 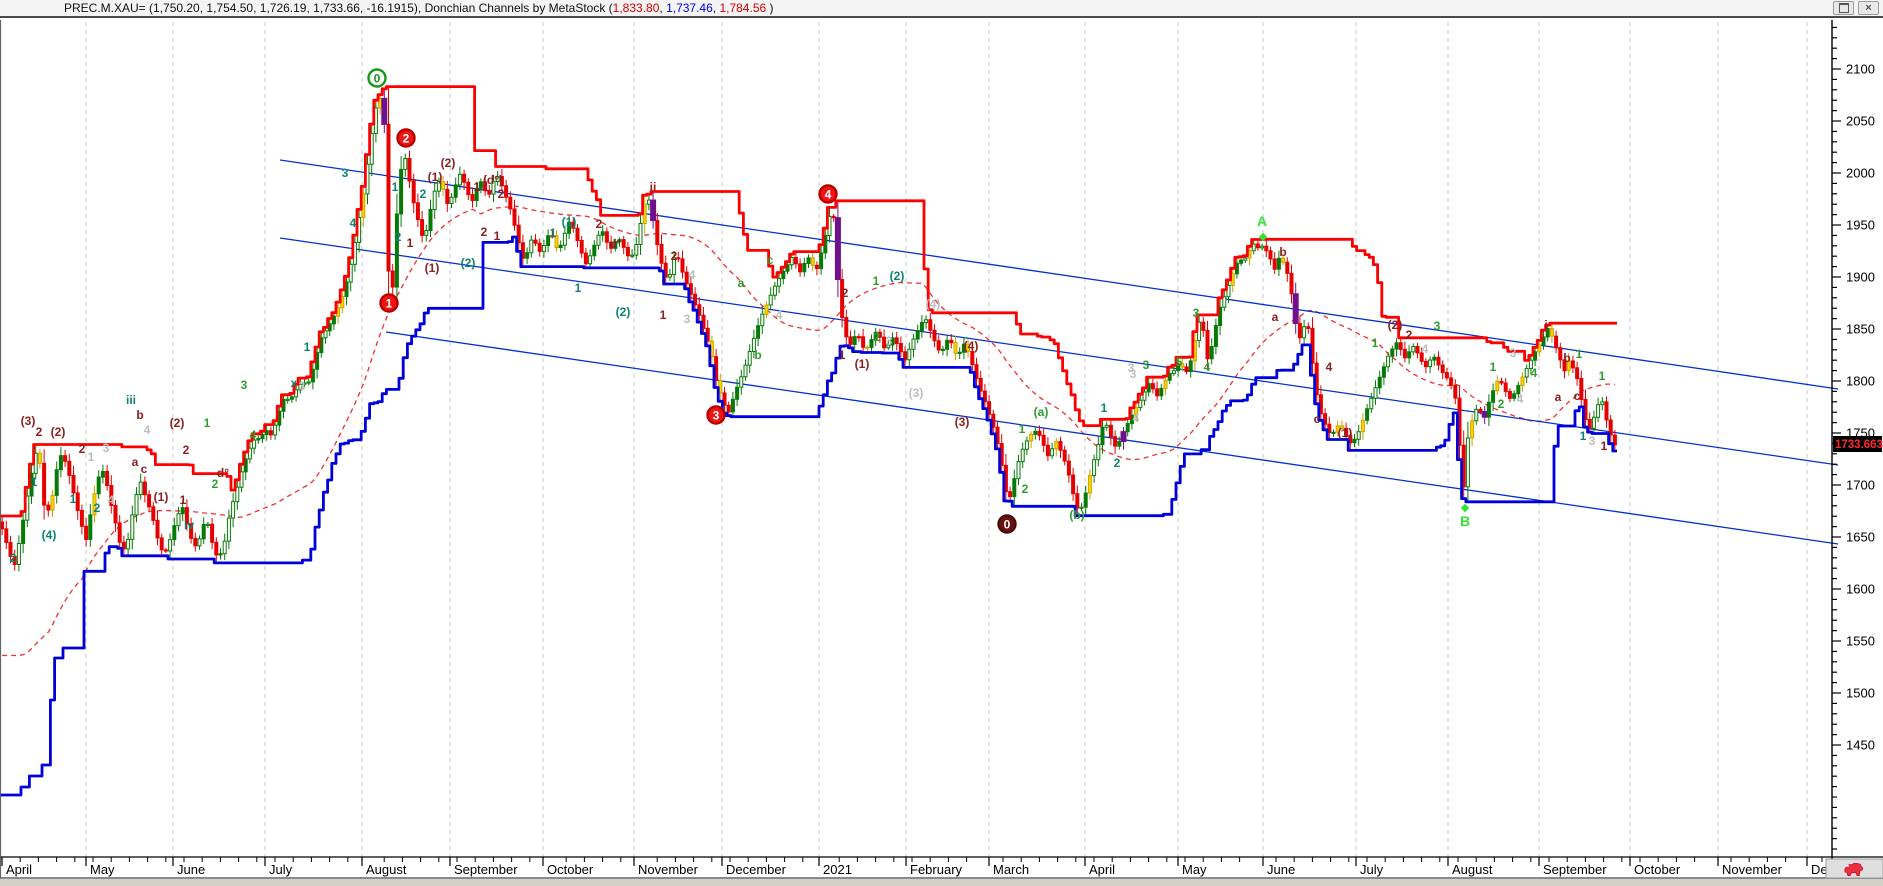 What do you see at coordinates (1860, 745) in the screenshot?
I see `svg-text: 1450` at bounding box center [1860, 745].